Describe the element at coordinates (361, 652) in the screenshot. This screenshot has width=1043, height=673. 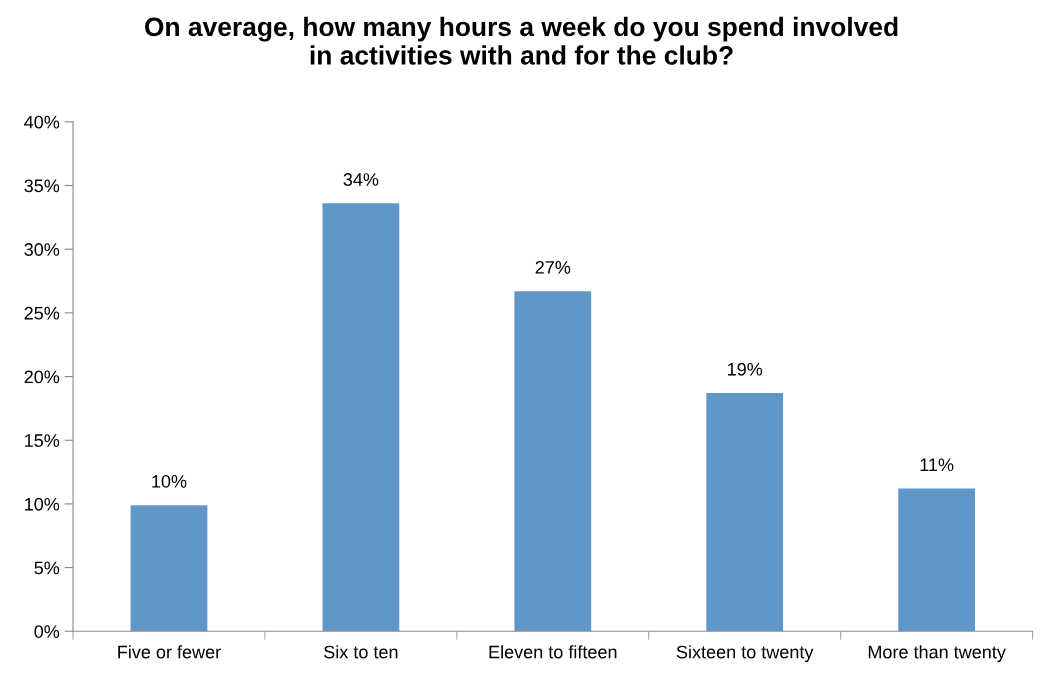
I see `x-tick-label: Six to ten` at that location.